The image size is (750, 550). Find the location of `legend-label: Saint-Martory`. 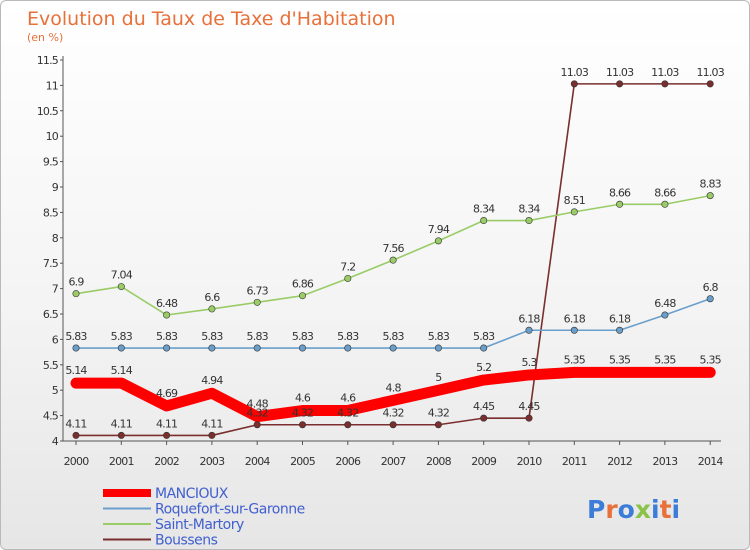

legend-label: Saint-Martory is located at coordinates (199, 525).